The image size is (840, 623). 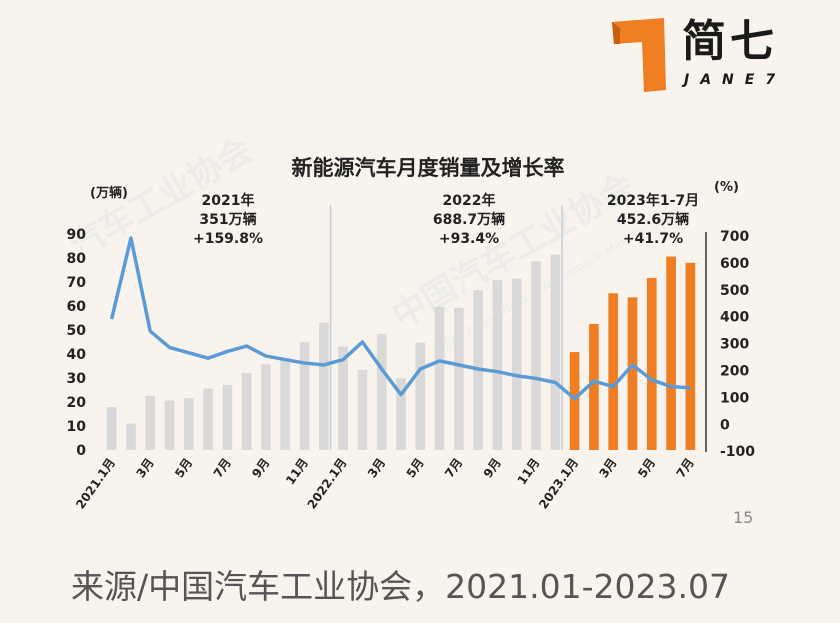 I want to click on source-caption: 来源/中国汽车工业协会，2021.01-2023.07, so click(x=400, y=586).